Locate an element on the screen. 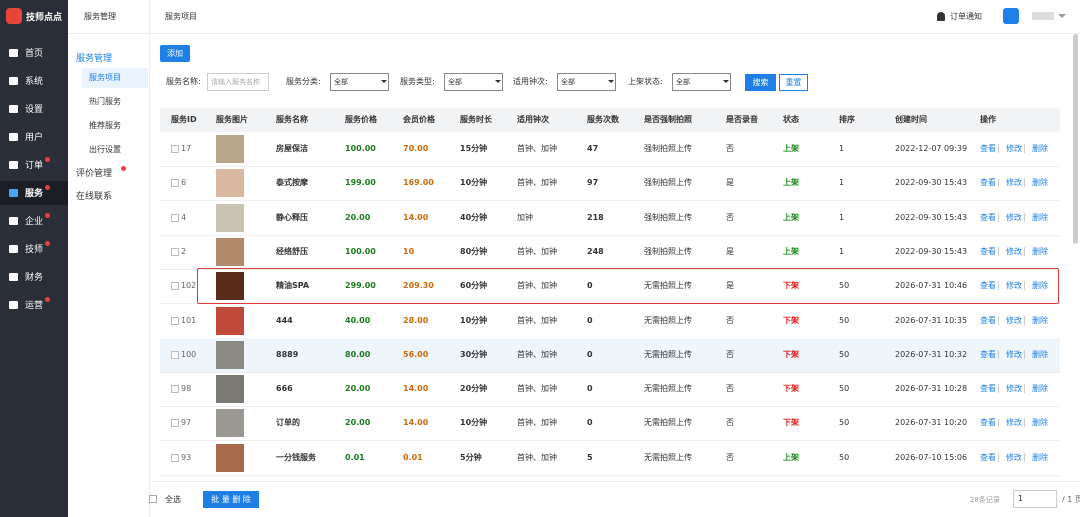 The height and width of the screenshot is (517, 1080). search-button: 搜索 is located at coordinates (760, 82).